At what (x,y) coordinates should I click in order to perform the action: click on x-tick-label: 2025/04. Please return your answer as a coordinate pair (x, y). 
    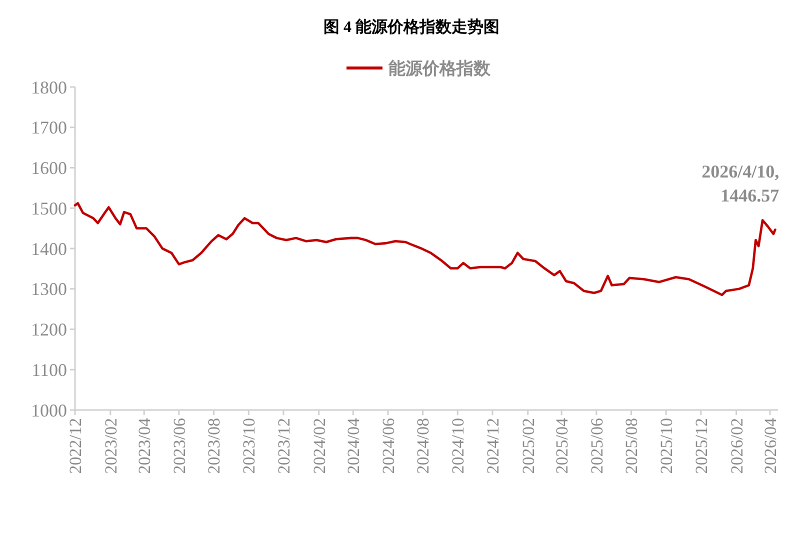
    Looking at the image, I should click on (562, 446).